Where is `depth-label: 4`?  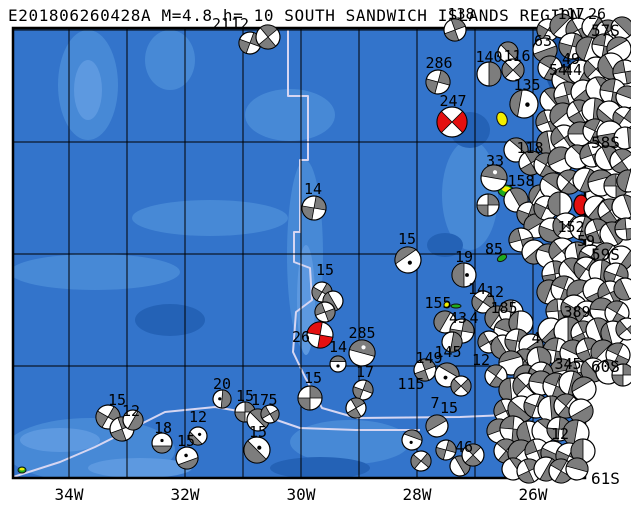 depth-label: 4 is located at coordinates (535, 338).